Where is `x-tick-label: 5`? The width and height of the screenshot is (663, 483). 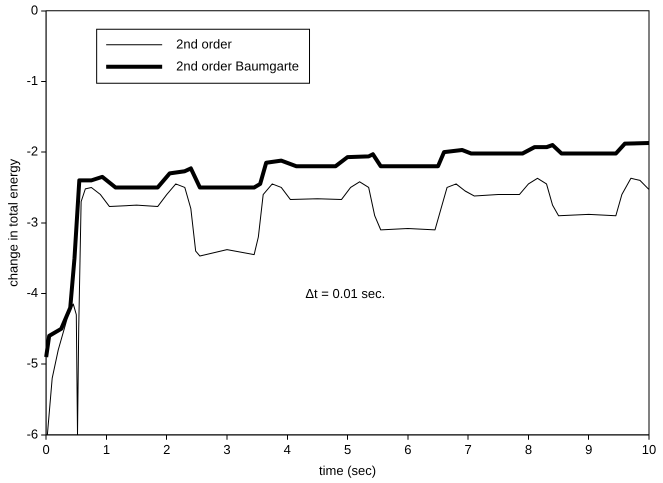 x-tick-label: 5 is located at coordinates (348, 450).